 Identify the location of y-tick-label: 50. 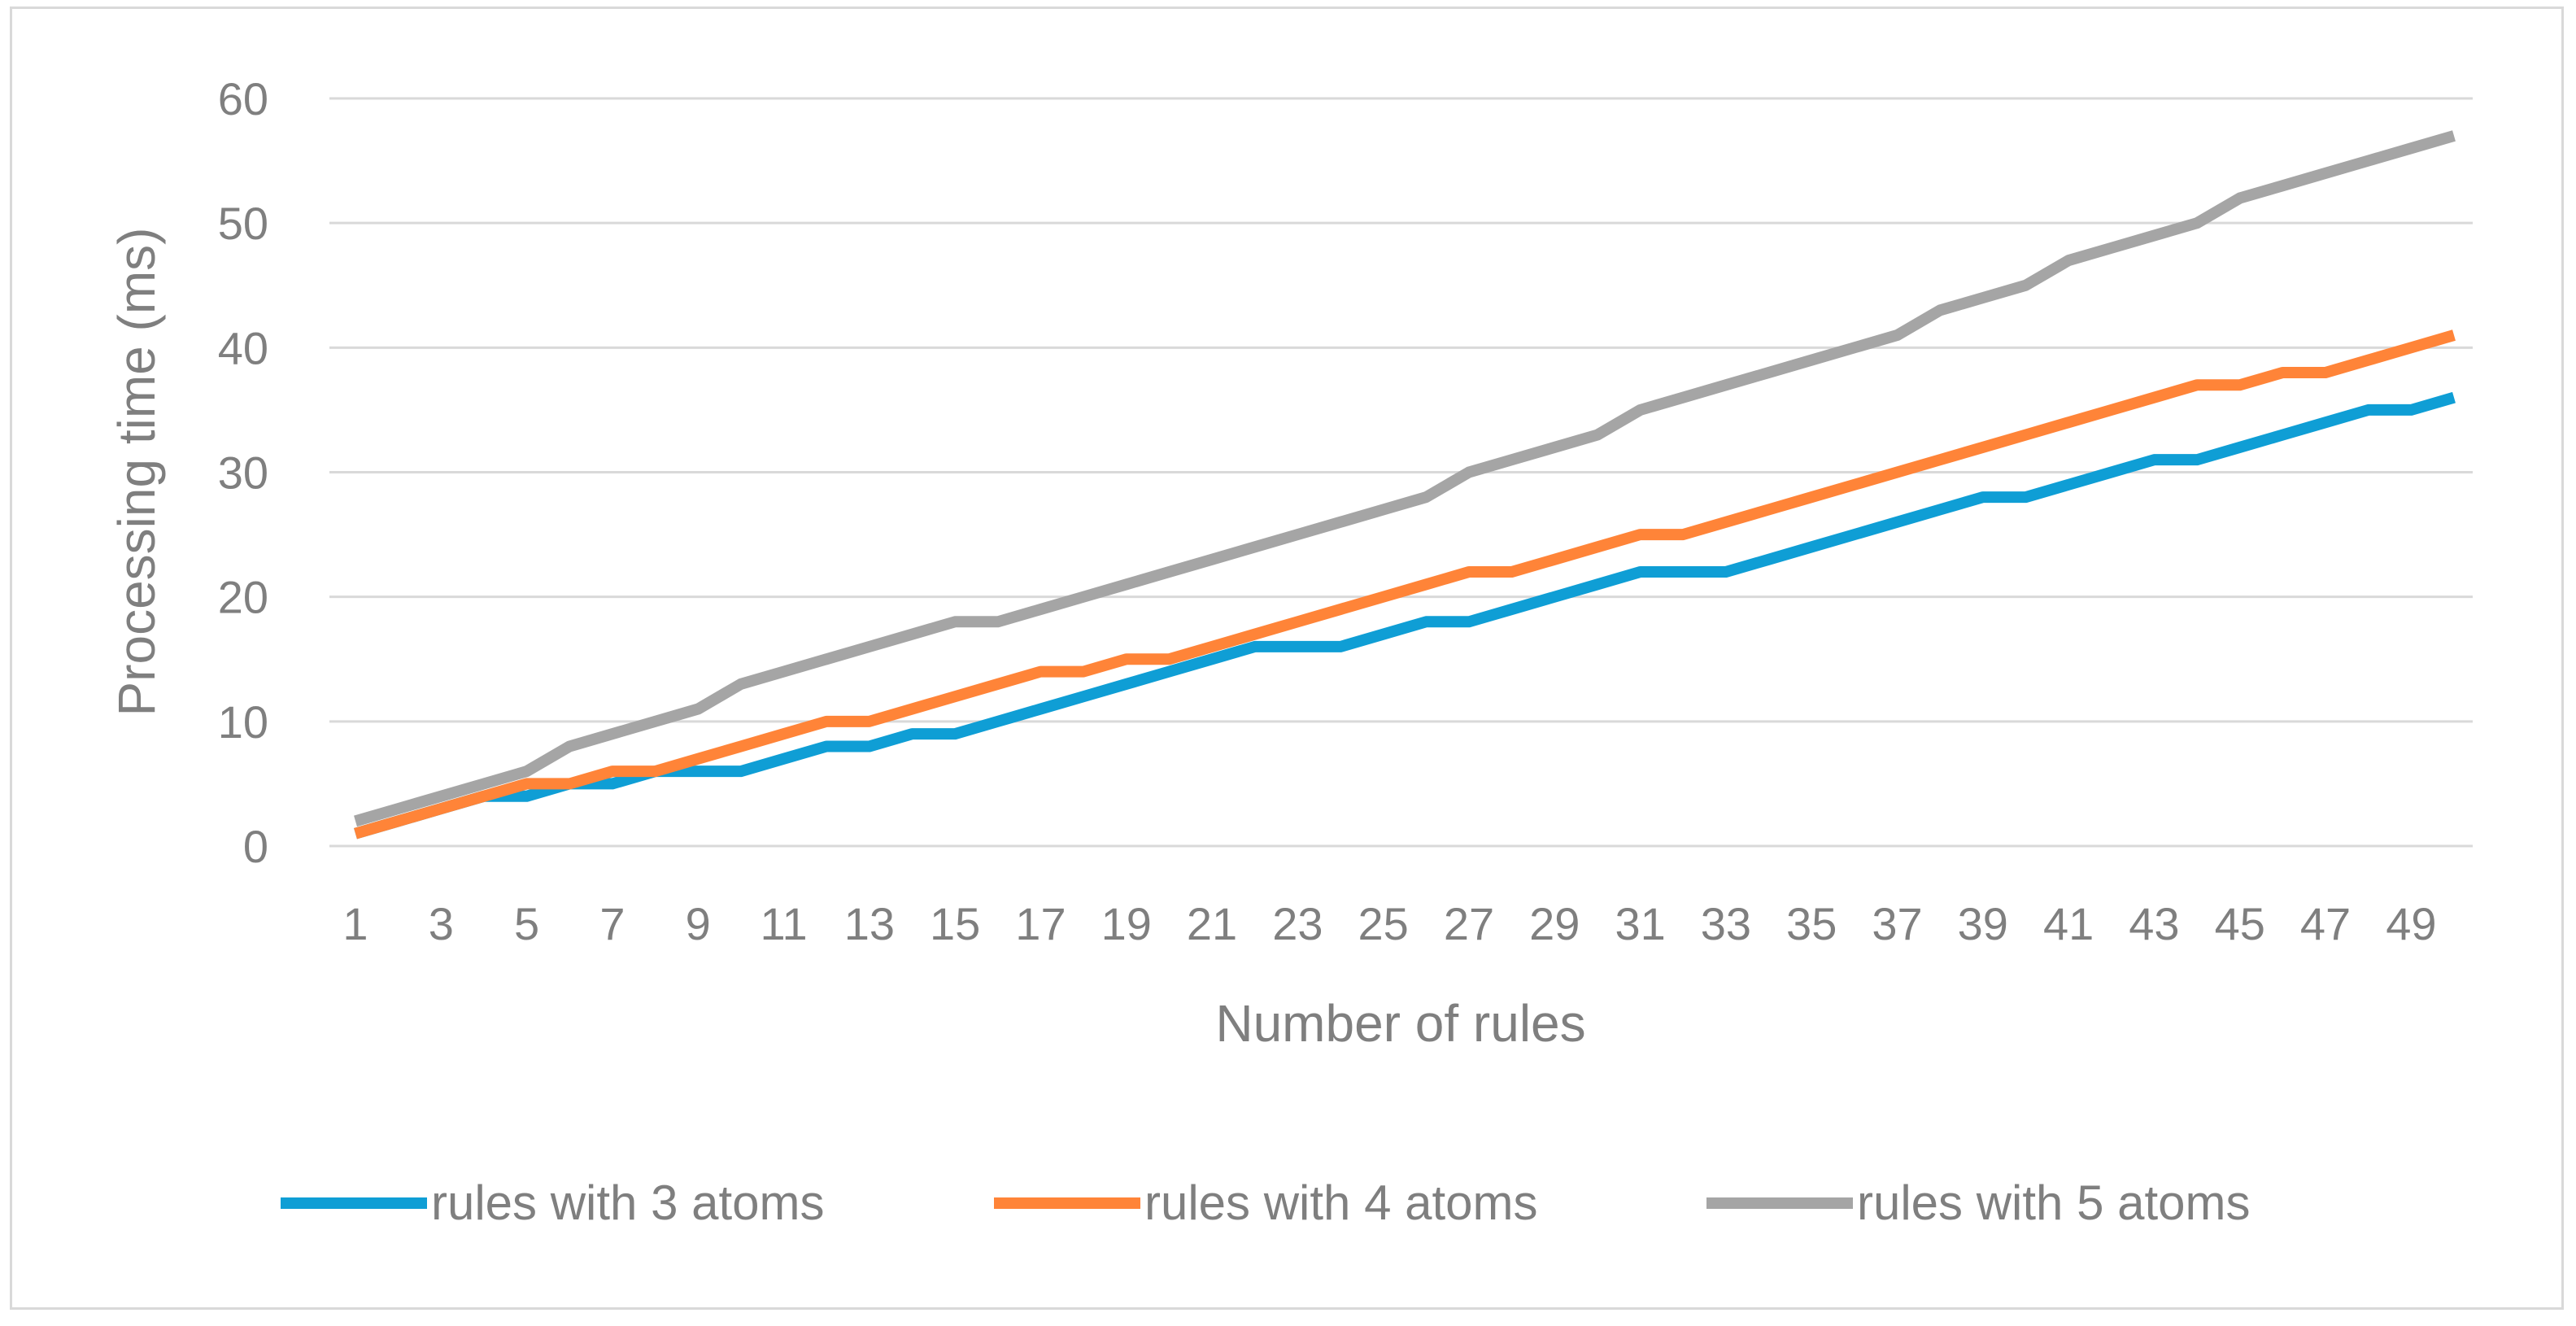
(243, 224).